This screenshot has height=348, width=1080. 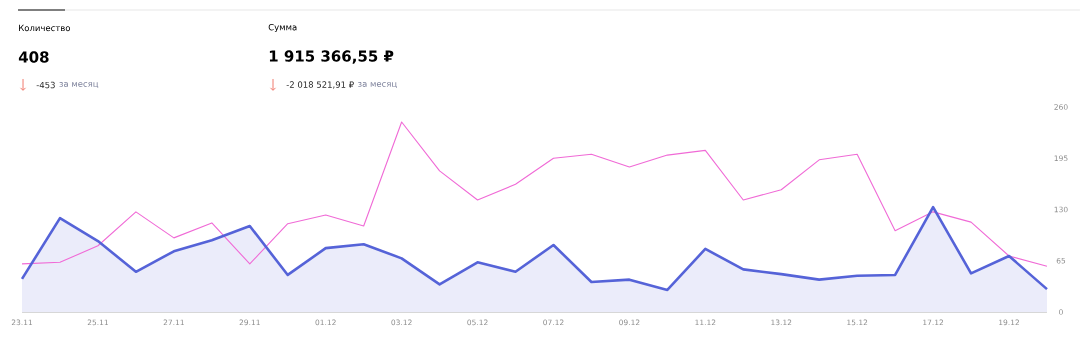 What do you see at coordinates (320, 85) in the screenshot?
I see `text: -2 018 521,91 ₽` at bounding box center [320, 85].